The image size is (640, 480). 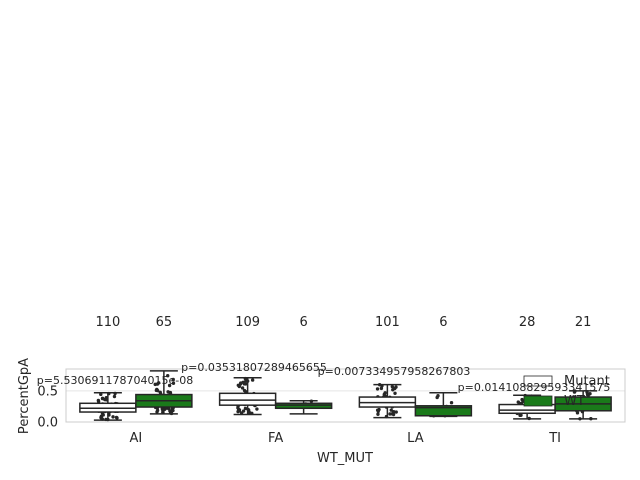 What do you see at coordinates (275, 438) in the screenshot?
I see `x-tick-label: FA` at bounding box center [275, 438].